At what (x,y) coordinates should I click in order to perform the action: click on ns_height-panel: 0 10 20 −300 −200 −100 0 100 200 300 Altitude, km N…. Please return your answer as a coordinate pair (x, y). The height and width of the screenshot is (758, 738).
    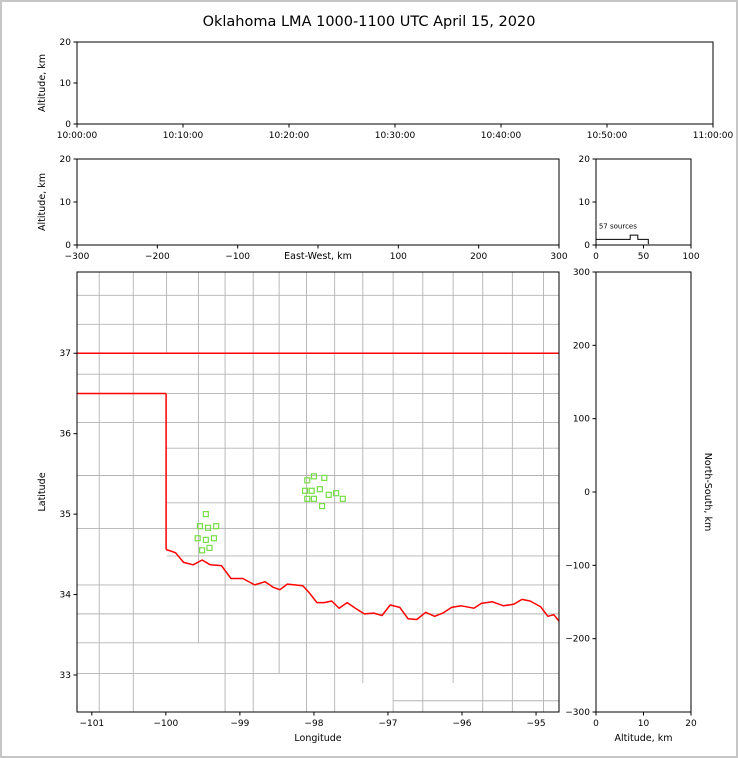
    Looking at the image, I should click on (639, 506).